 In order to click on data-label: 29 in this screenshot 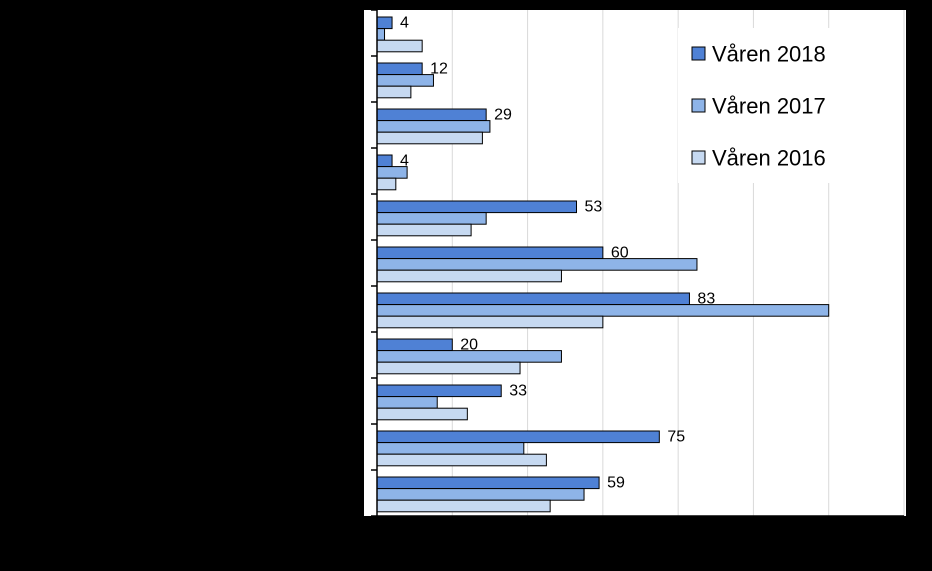, I will do `click(503, 114)`.